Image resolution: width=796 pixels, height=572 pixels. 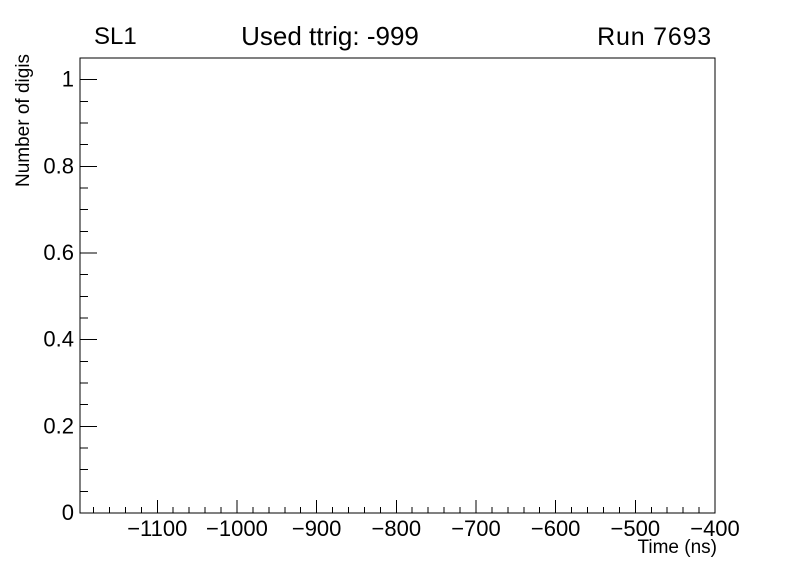 I want to click on run-number-label: Run 7693, so click(x=654, y=37).